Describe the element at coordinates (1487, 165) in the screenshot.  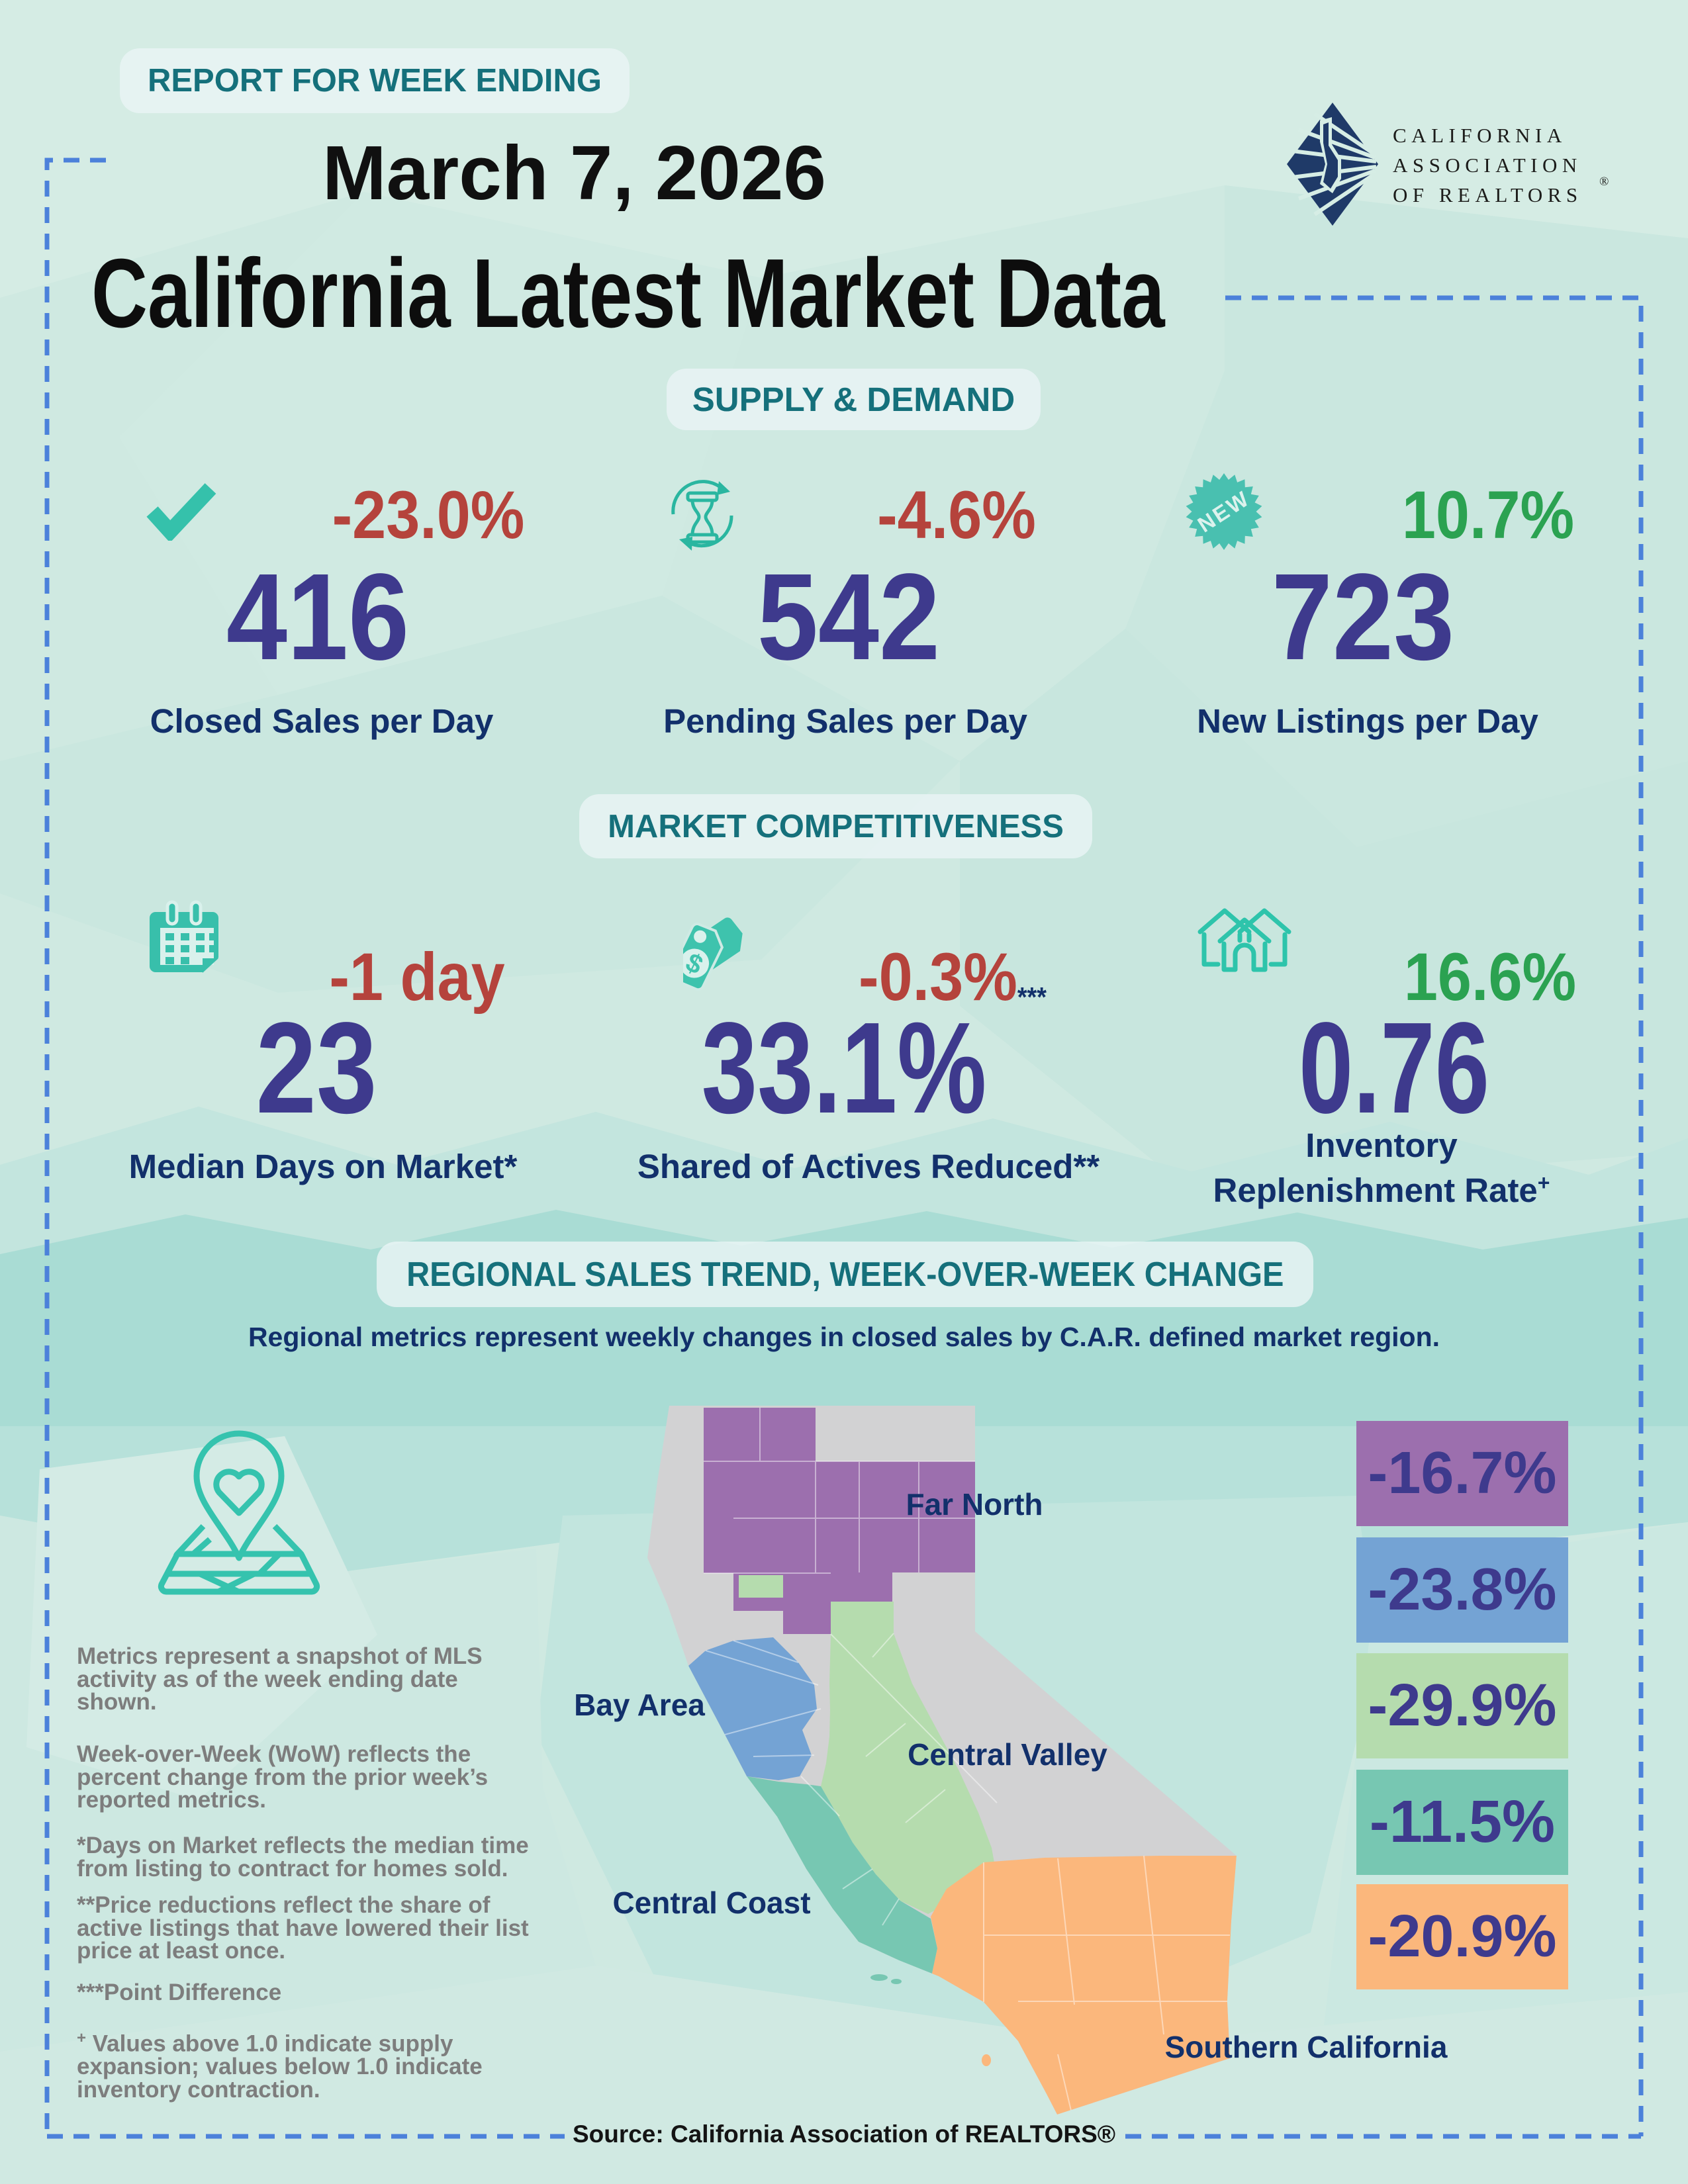
I see `svg-text: ASSOCIATION` at that location.